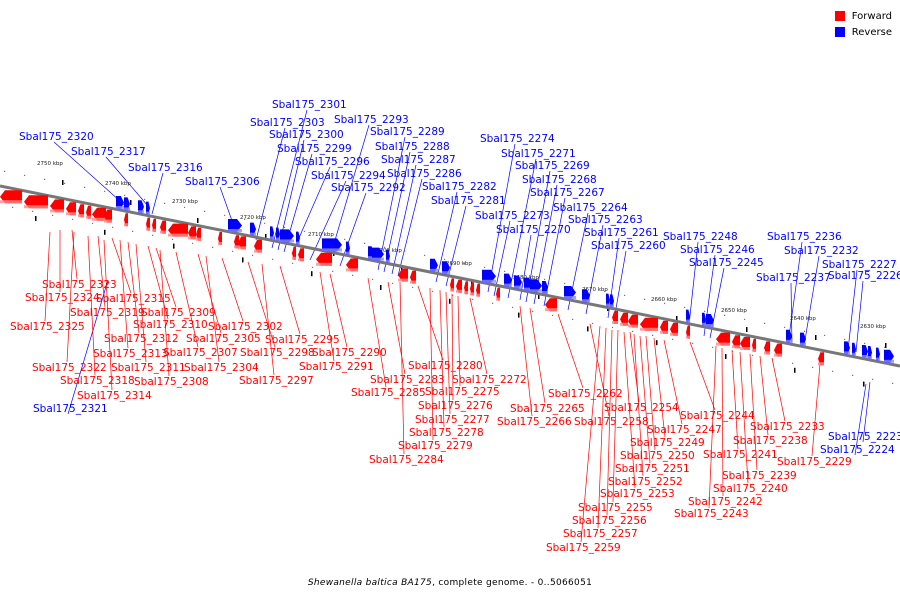 This screenshot has width=900, height=600. I want to click on gene-label: Sbal175_2267, so click(567, 193).